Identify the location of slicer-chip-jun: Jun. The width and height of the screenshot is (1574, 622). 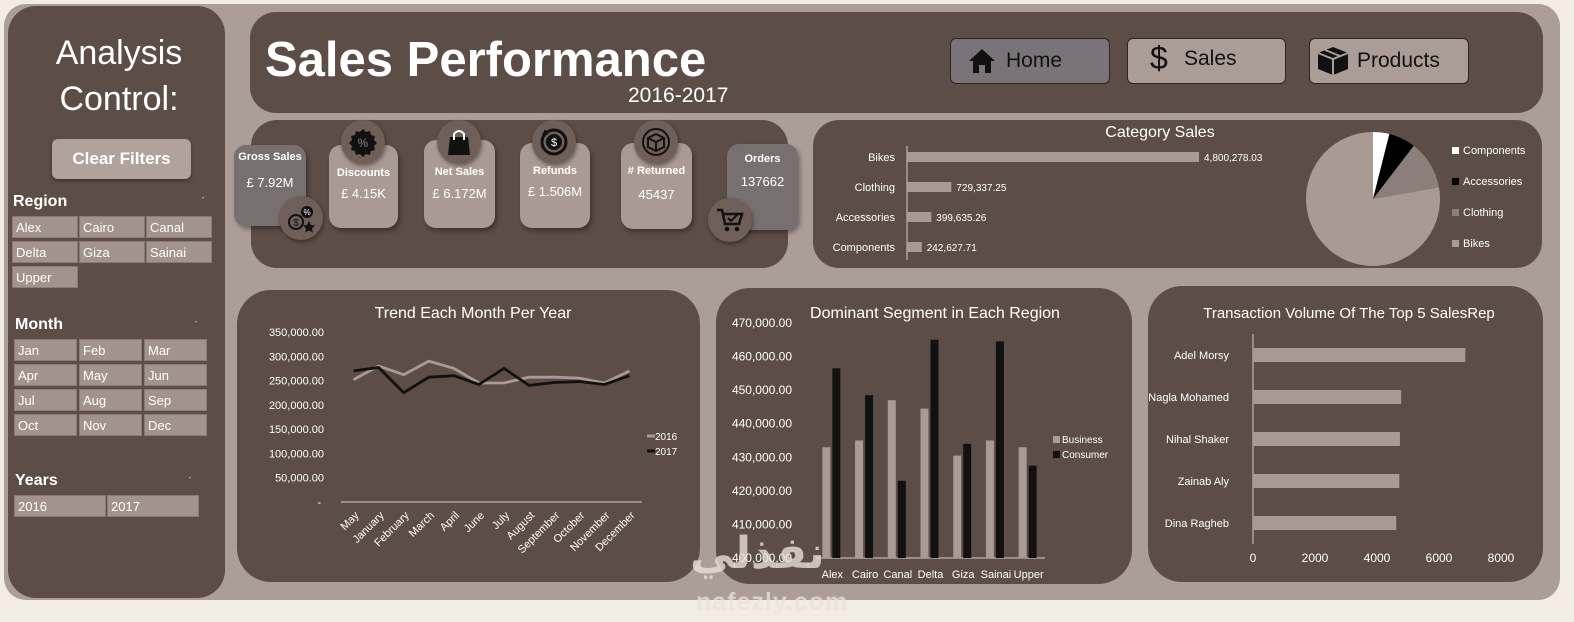
(175, 375).